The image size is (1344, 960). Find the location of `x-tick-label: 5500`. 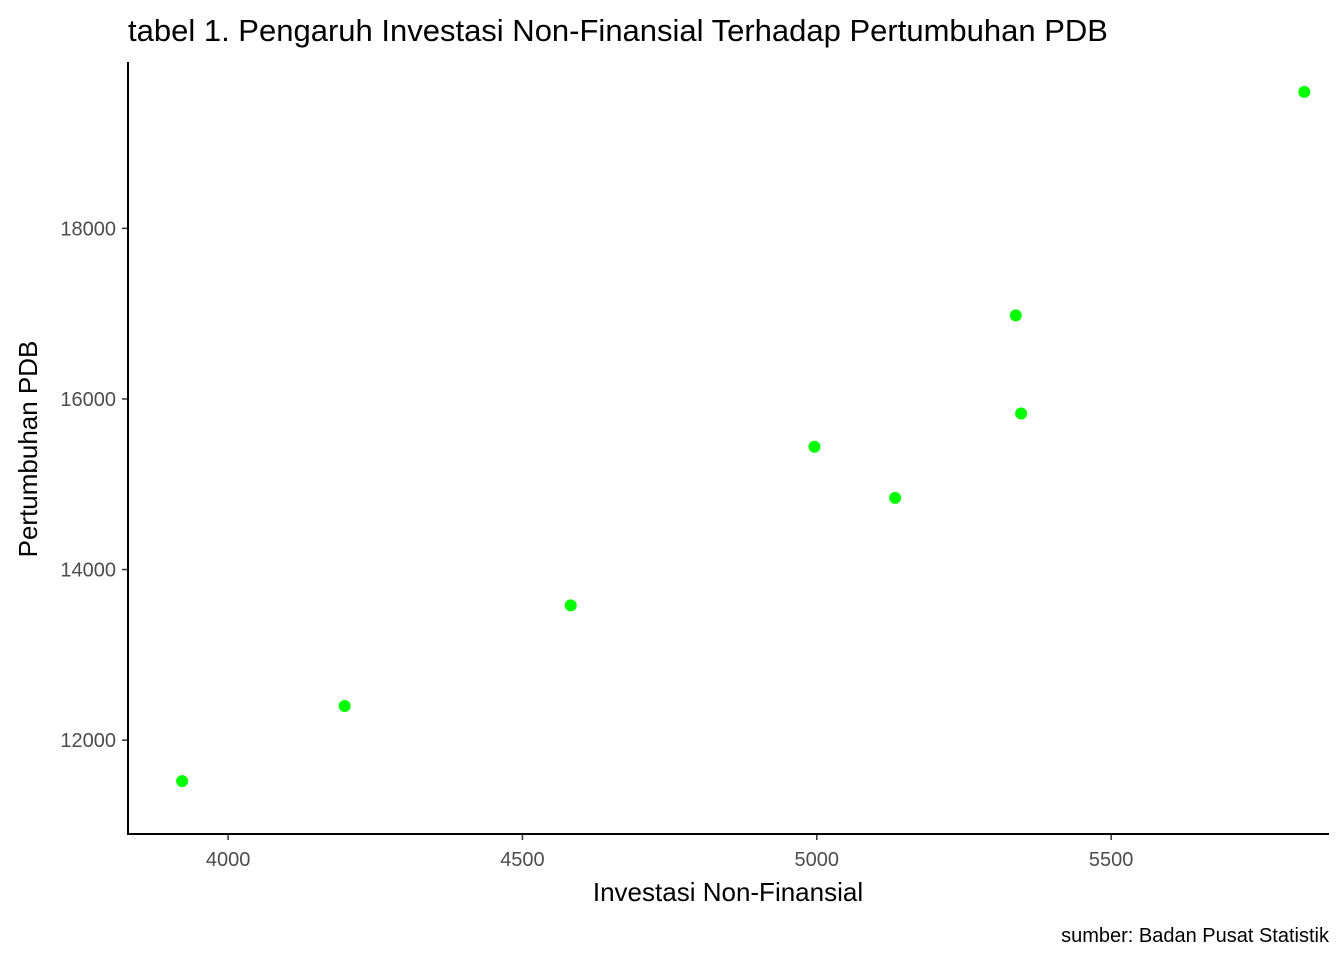

x-tick-label: 5500 is located at coordinates (1111, 860).